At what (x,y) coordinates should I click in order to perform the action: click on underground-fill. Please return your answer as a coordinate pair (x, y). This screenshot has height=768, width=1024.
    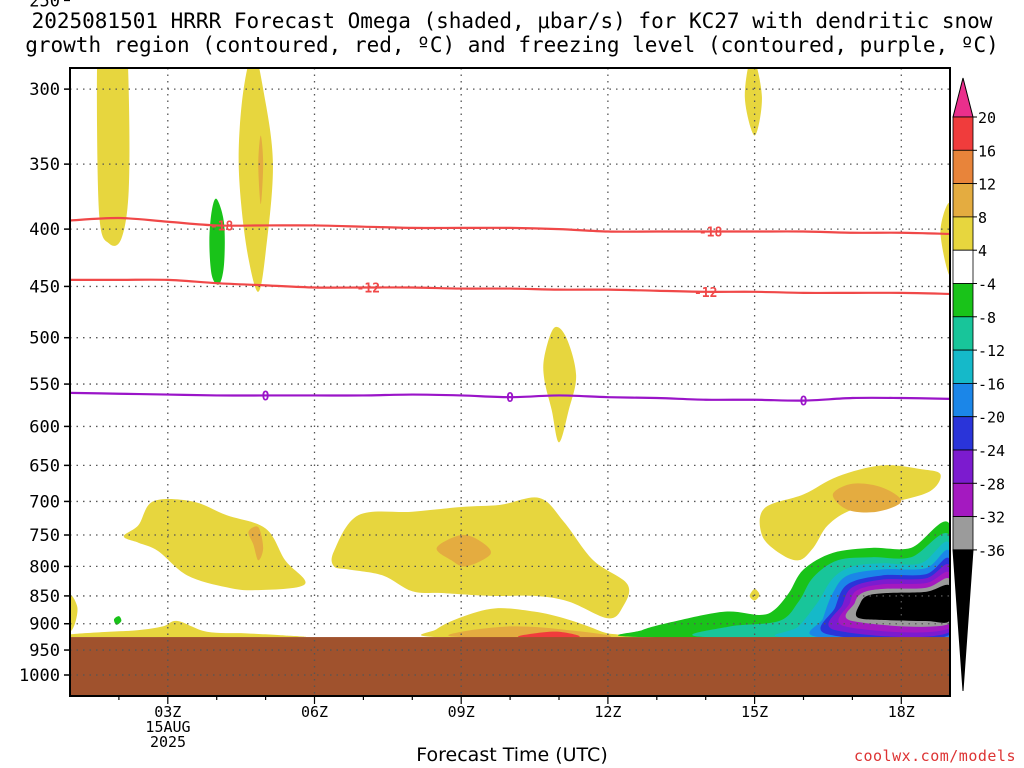
    Looking at the image, I should click on (510, 666).